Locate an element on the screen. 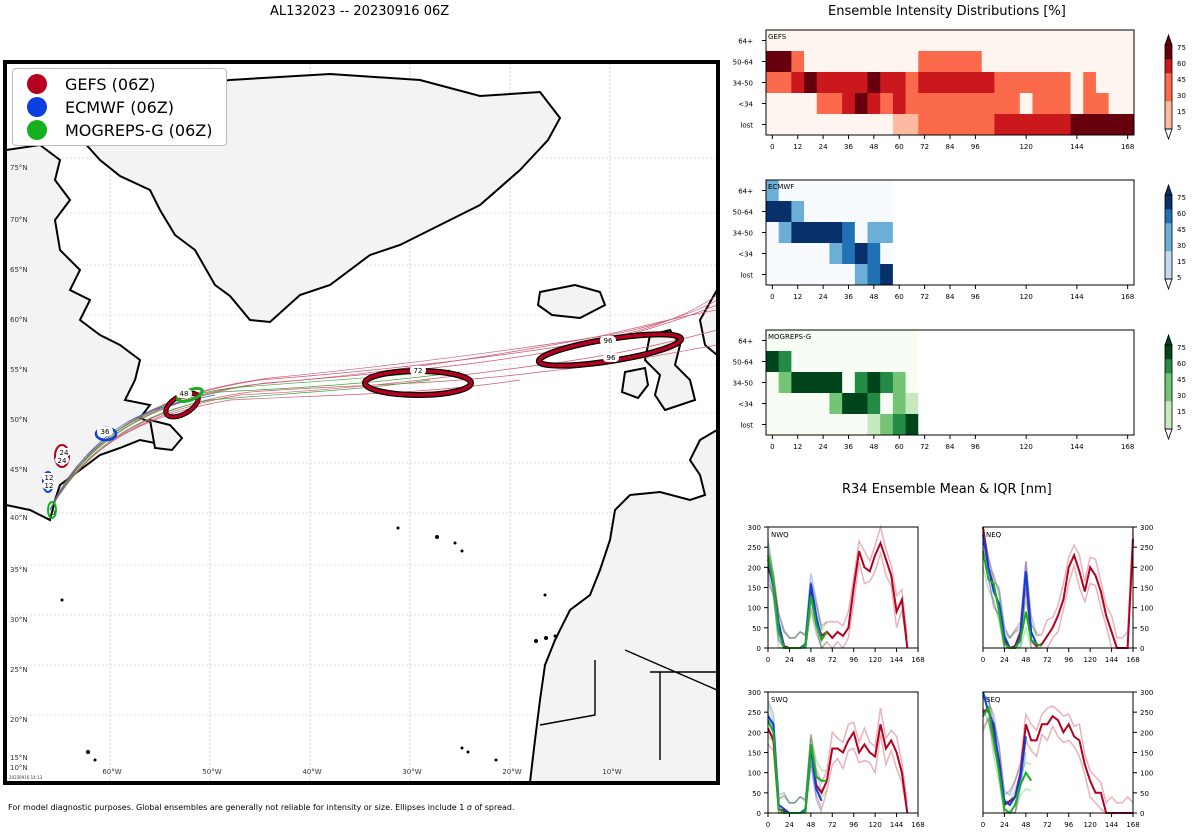 This screenshot has height=840, width=1200. colorbar-tick-label: 60 is located at coordinates (1181, 64).